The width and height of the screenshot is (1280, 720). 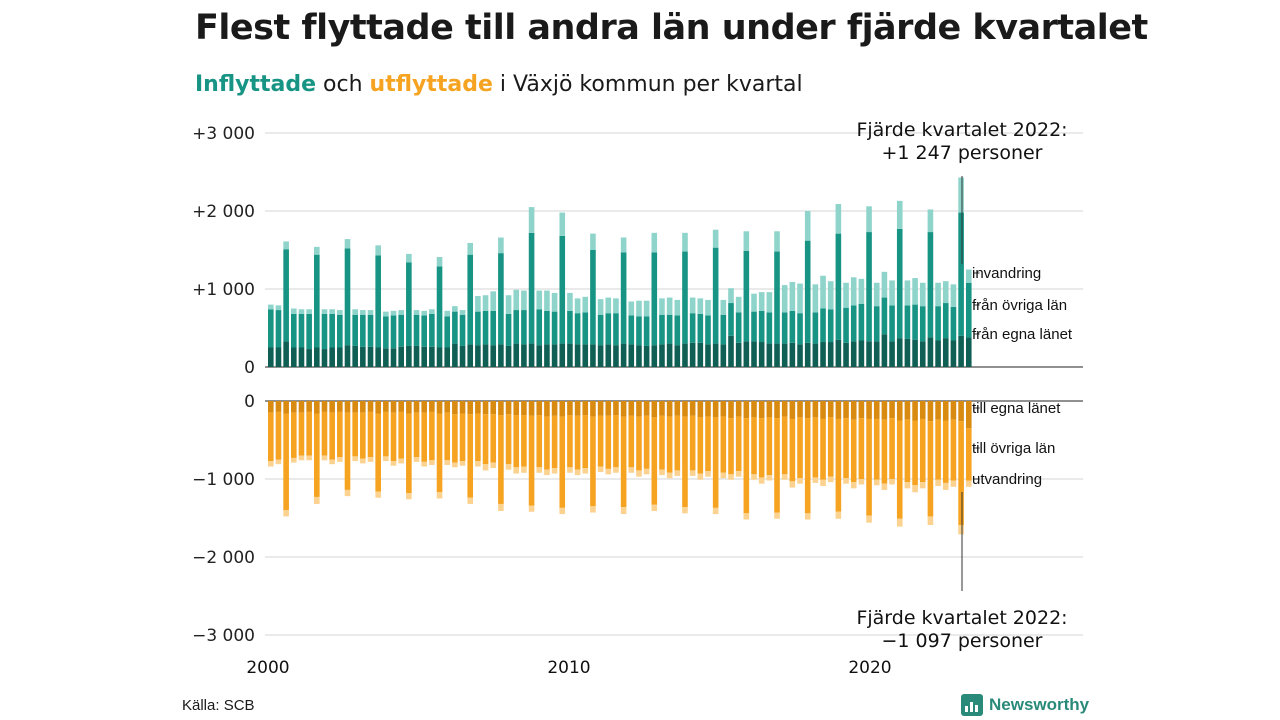 I want to click on y-tick-label: −3 000, so click(x=223, y=636).